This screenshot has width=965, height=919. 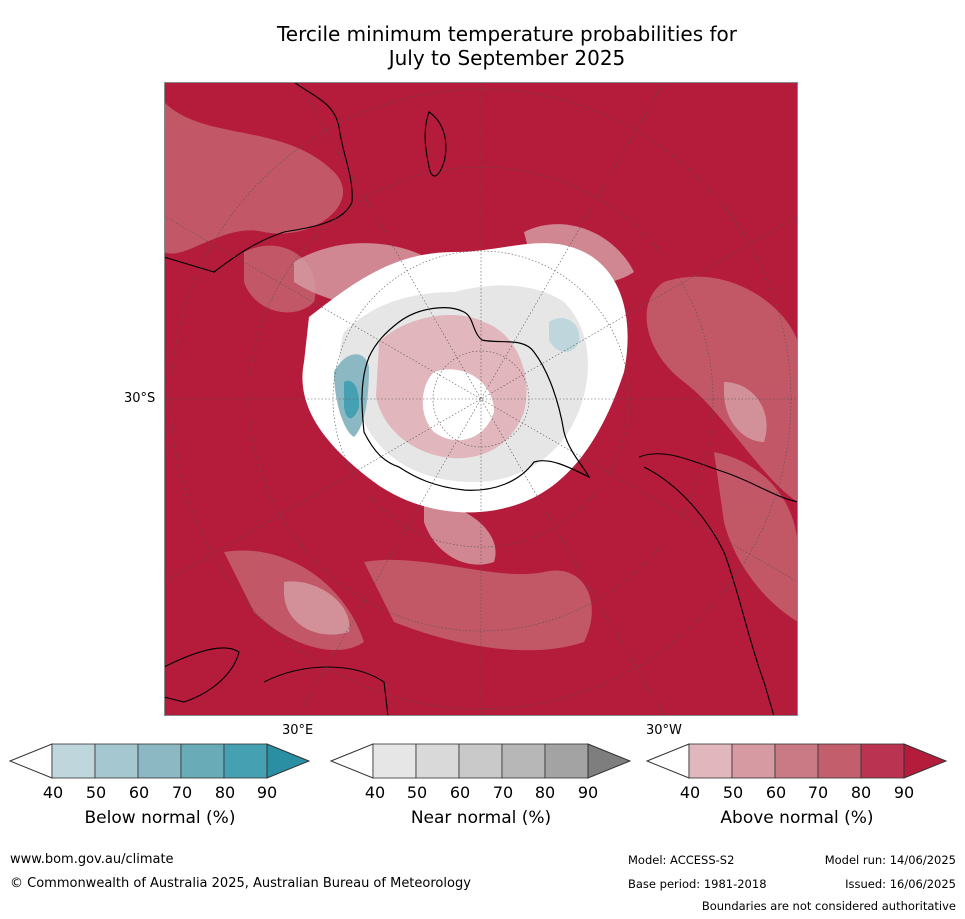 I want to click on tick-below-90: 90, so click(x=267, y=792).